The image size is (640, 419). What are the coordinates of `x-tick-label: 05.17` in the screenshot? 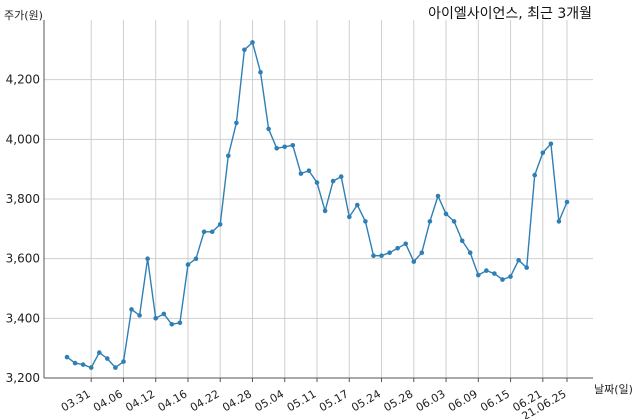 It's located at (334, 400).